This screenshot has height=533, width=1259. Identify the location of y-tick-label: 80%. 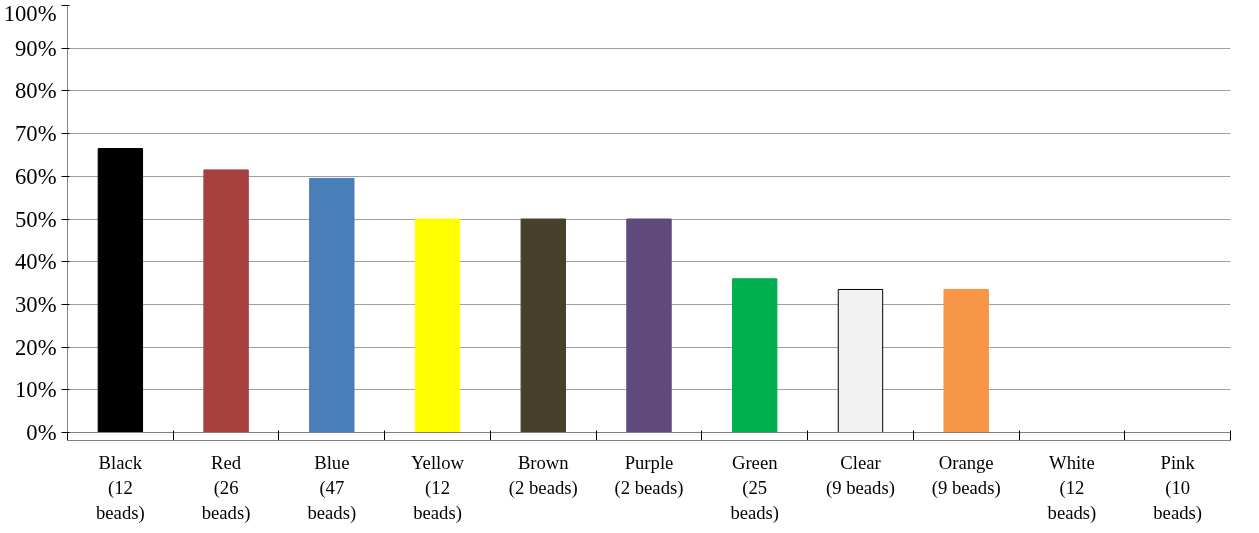
(35, 91).